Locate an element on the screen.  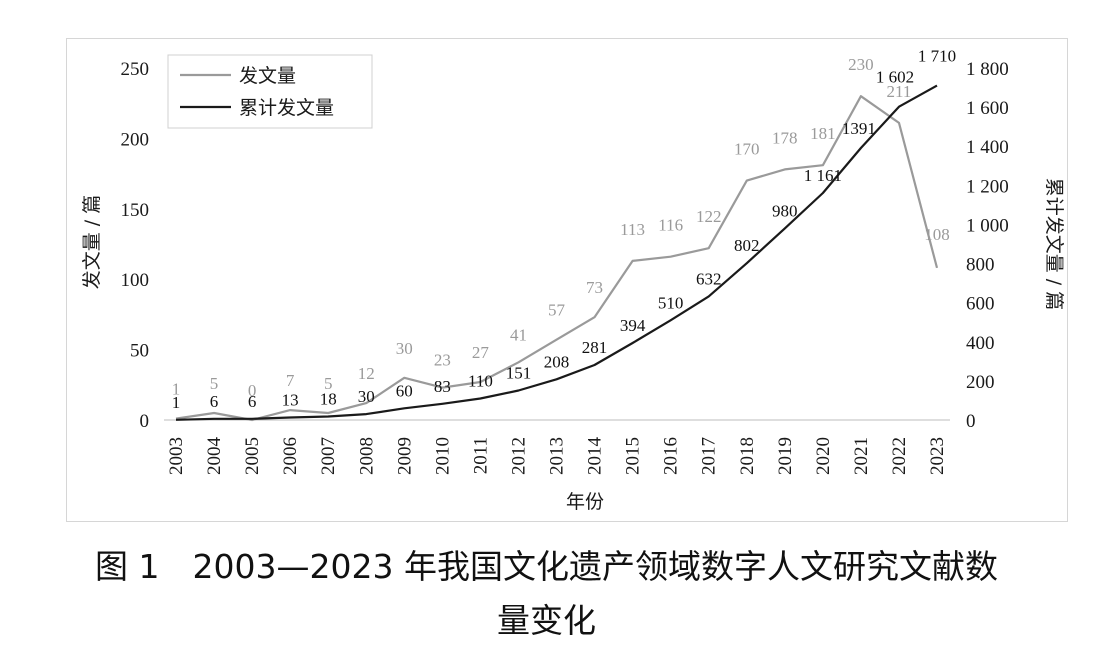
data-label-cumulative: 18 is located at coordinates (328, 398).